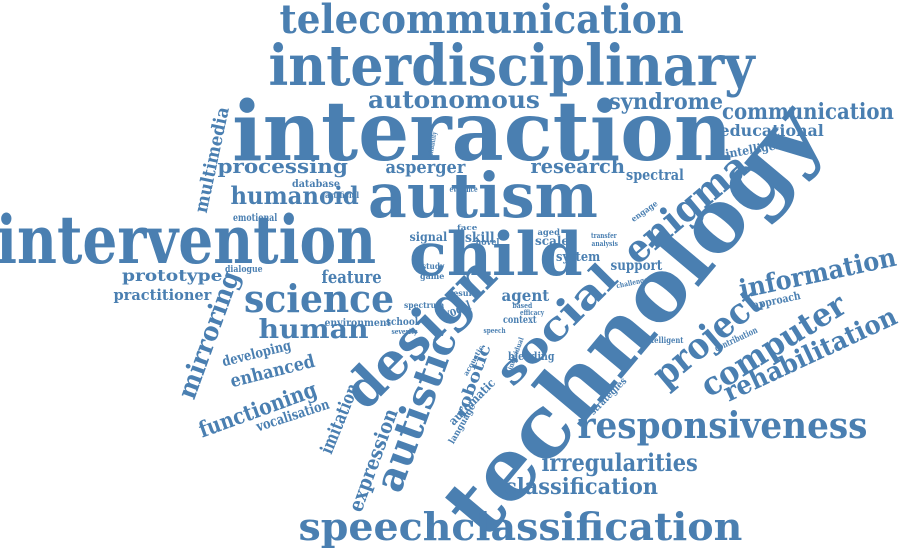 Image resolution: width=900 pixels, height=554 pixels. Describe the element at coordinates (402, 322) in the screenshot. I see `cloud-word-school: school` at that location.